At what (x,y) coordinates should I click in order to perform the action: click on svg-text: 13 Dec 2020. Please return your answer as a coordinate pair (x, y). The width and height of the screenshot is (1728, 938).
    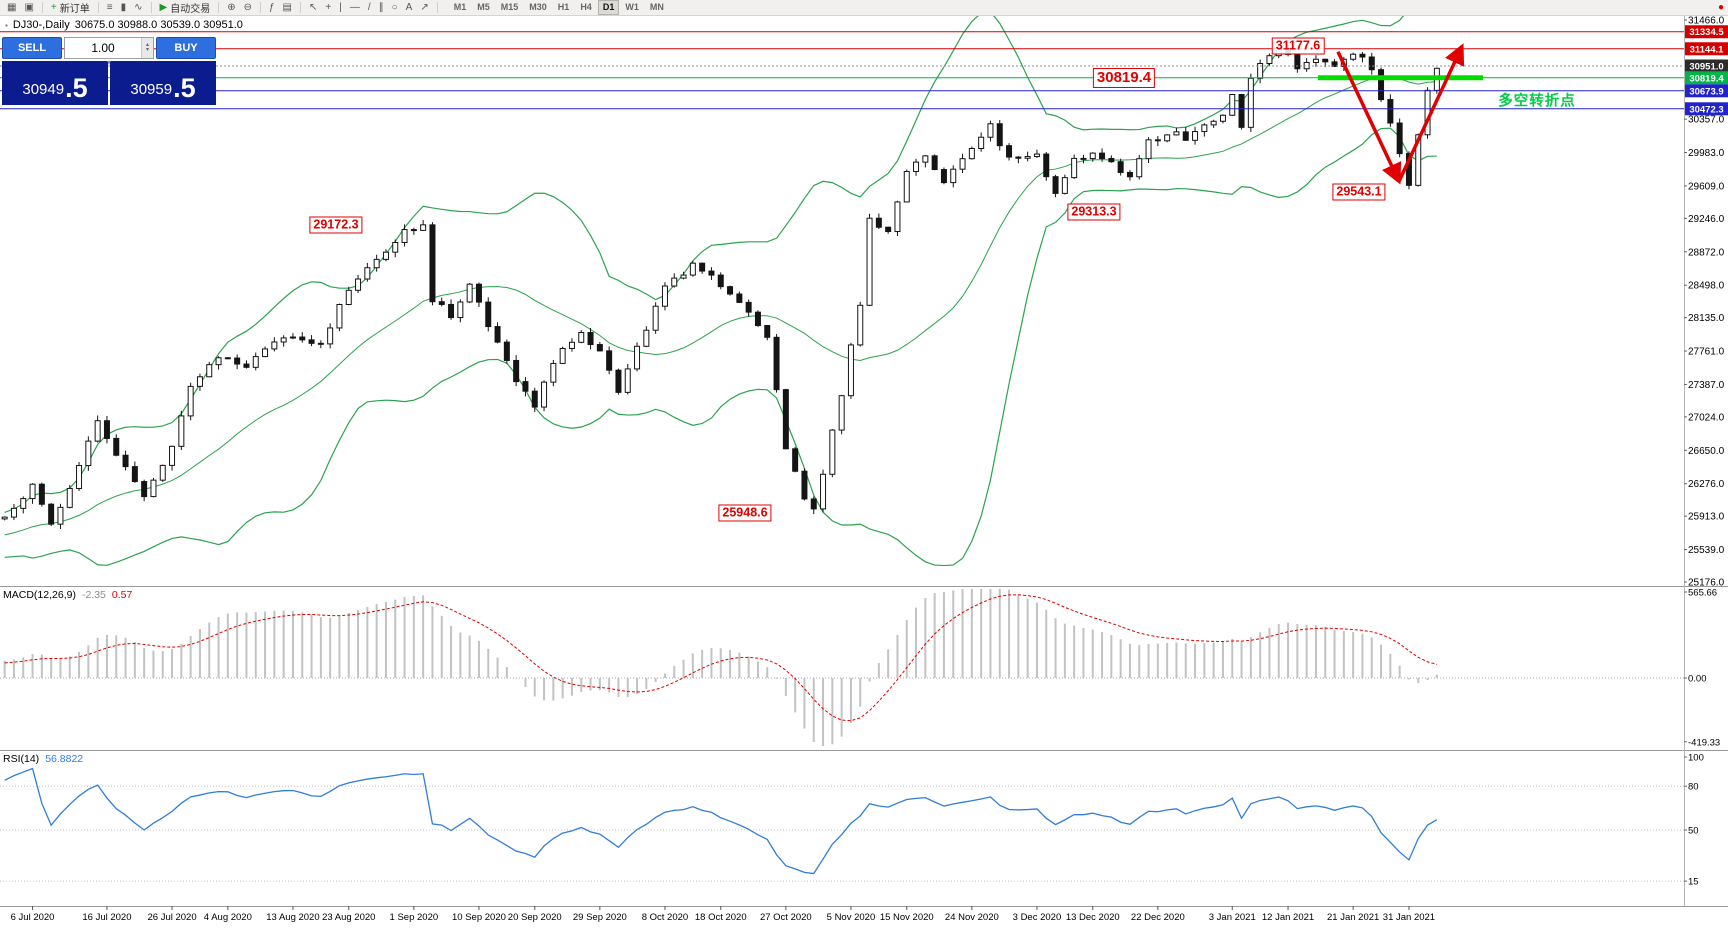
    Looking at the image, I should click on (1093, 917).